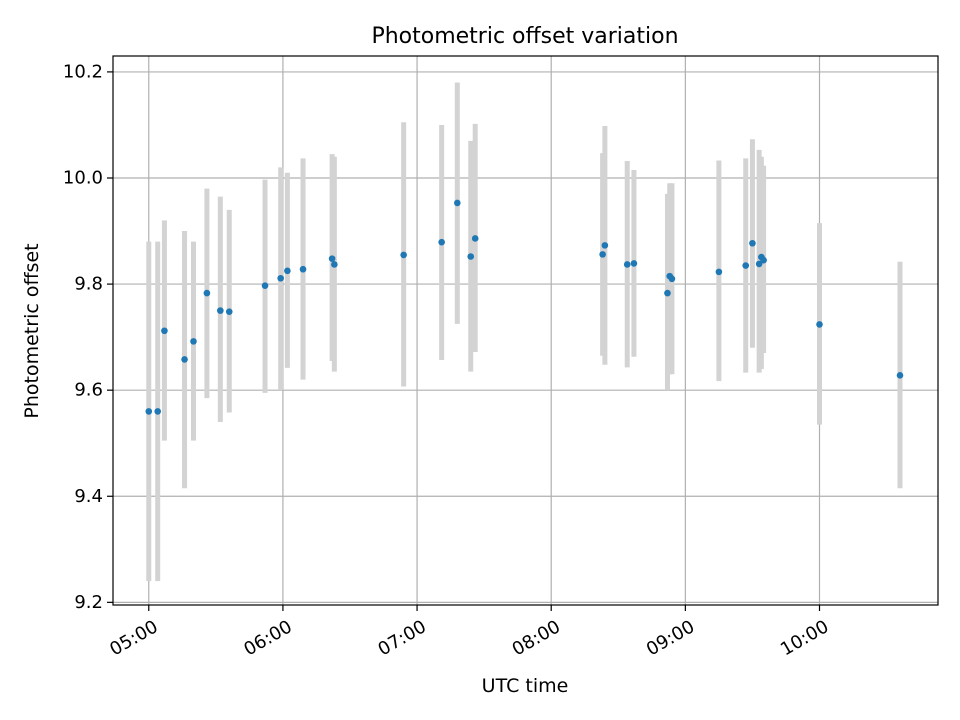 The width and height of the screenshot is (960, 720). Describe the element at coordinates (88, 602) in the screenshot. I see `y-tick-label: 9.2` at that location.